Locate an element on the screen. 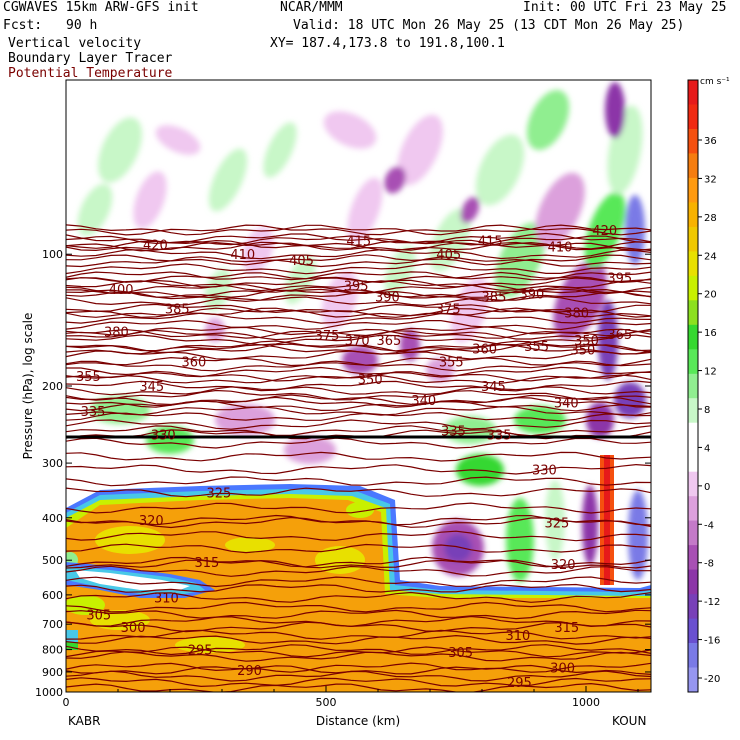 This screenshot has width=740, height=740. y-tick-label: 700 is located at coordinates (52, 624).